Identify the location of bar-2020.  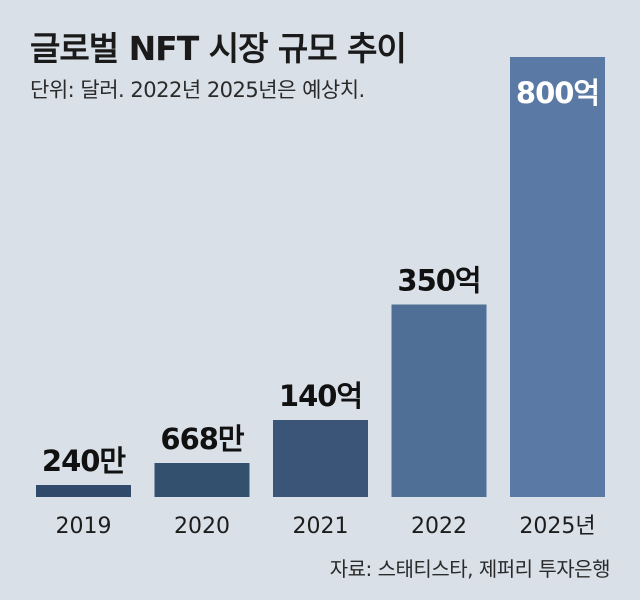
(202, 480).